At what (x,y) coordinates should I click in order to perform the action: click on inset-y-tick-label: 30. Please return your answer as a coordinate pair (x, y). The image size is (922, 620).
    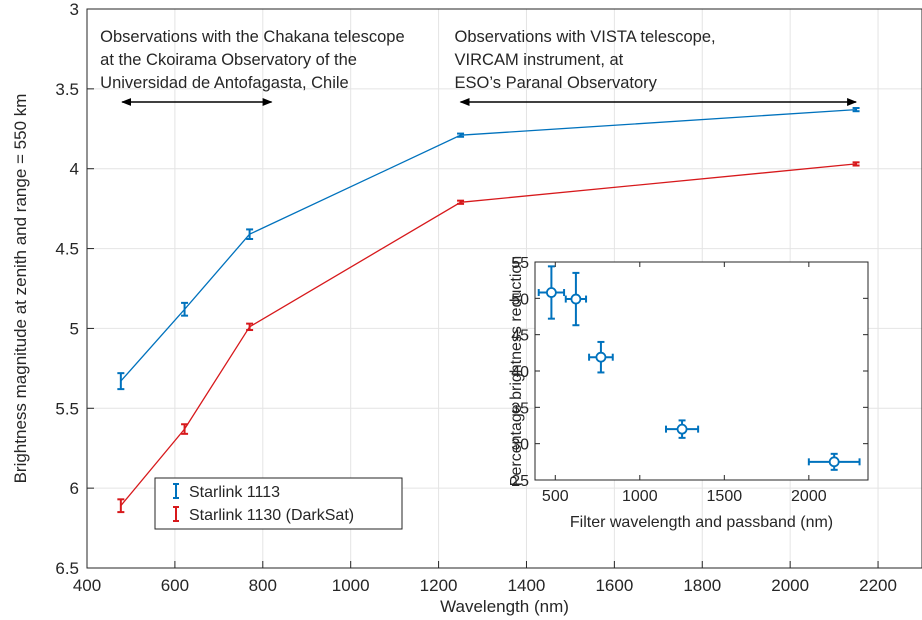
    Looking at the image, I should click on (520, 445).